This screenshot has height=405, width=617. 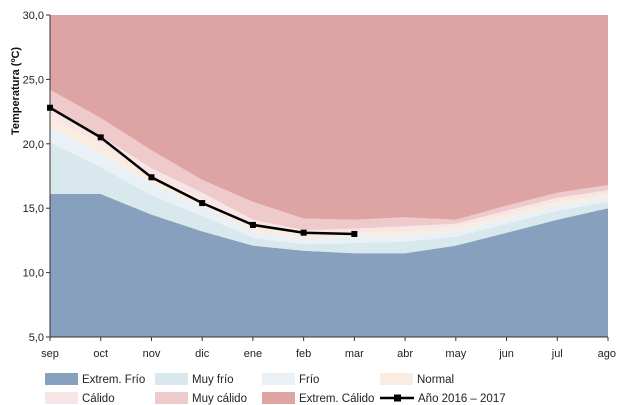 I want to click on y-tick-label: 10,0, so click(x=33, y=274).